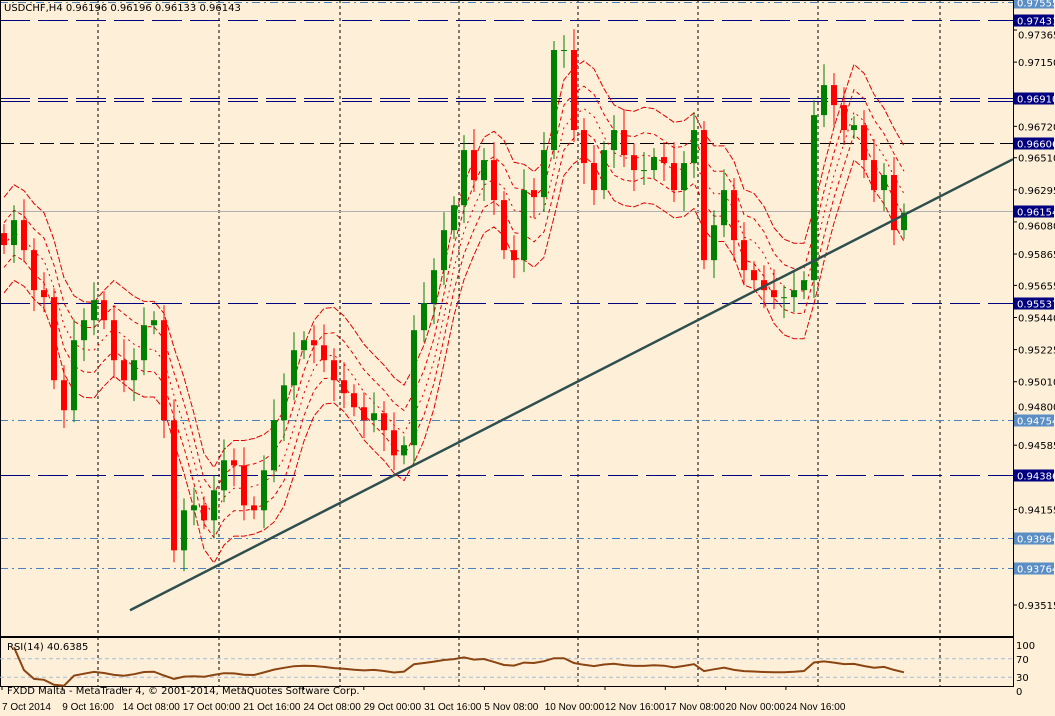 The width and height of the screenshot is (1055, 716). Describe the element at coordinates (1036, 191) in the screenshot. I see `y-tick-label: 0.96295` at that location.